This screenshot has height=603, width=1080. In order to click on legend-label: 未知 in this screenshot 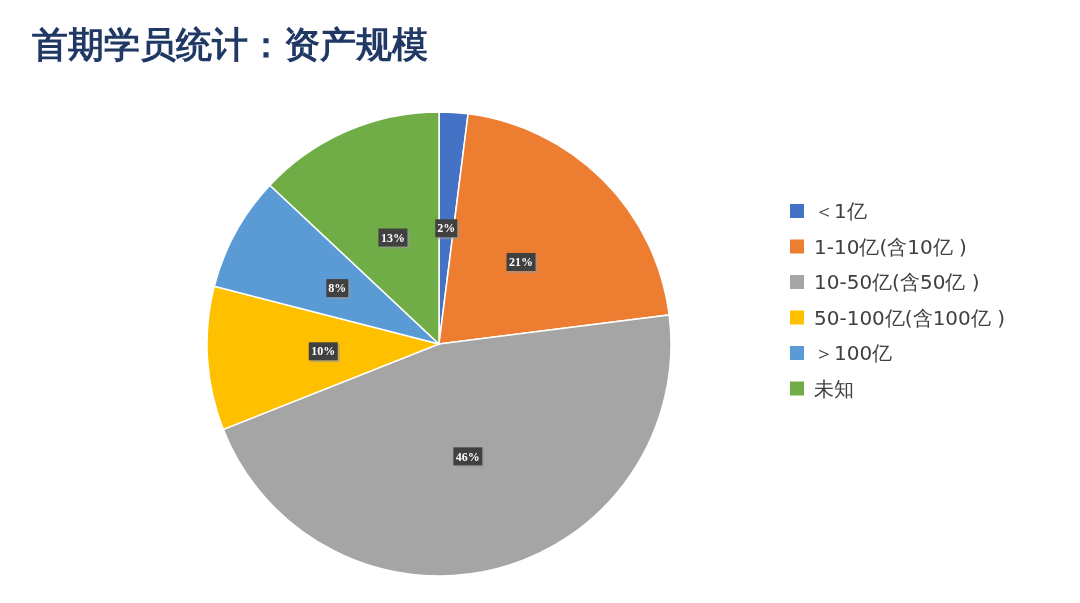, I will do `click(834, 388)`.